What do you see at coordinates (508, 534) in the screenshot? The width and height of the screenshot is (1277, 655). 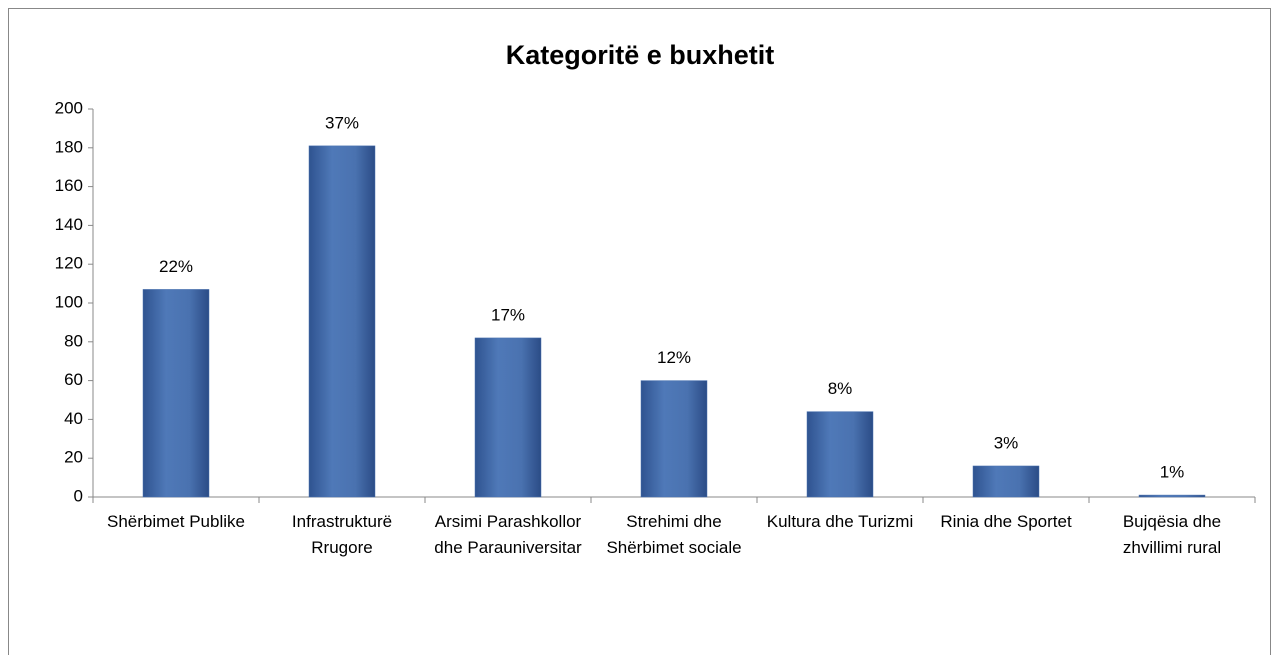 I see `x-tick-label: Arsimi Parashkollor dhe Parauniversitar` at bounding box center [508, 534].